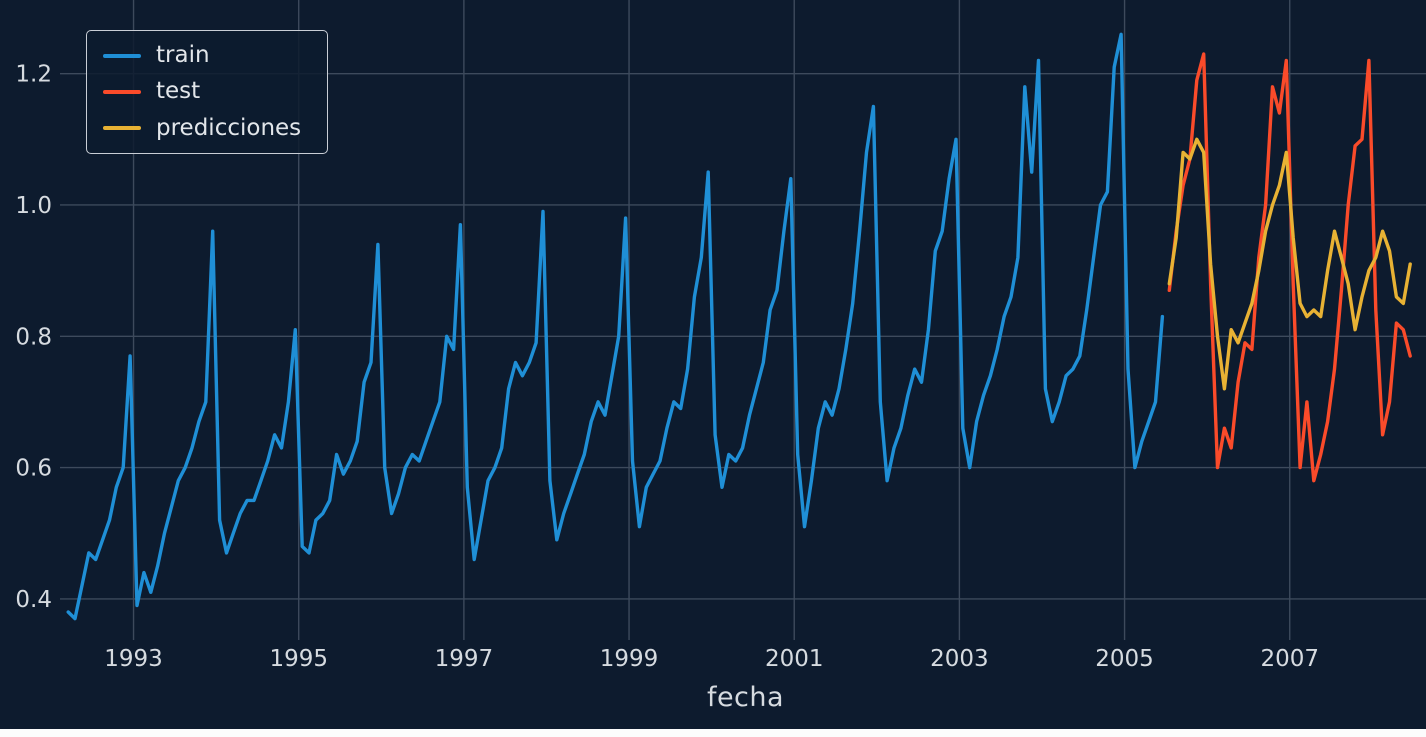 The width and height of the screenshot is (1426, 737). I want to click on x-tick-label: 2003, so click(959, 659).